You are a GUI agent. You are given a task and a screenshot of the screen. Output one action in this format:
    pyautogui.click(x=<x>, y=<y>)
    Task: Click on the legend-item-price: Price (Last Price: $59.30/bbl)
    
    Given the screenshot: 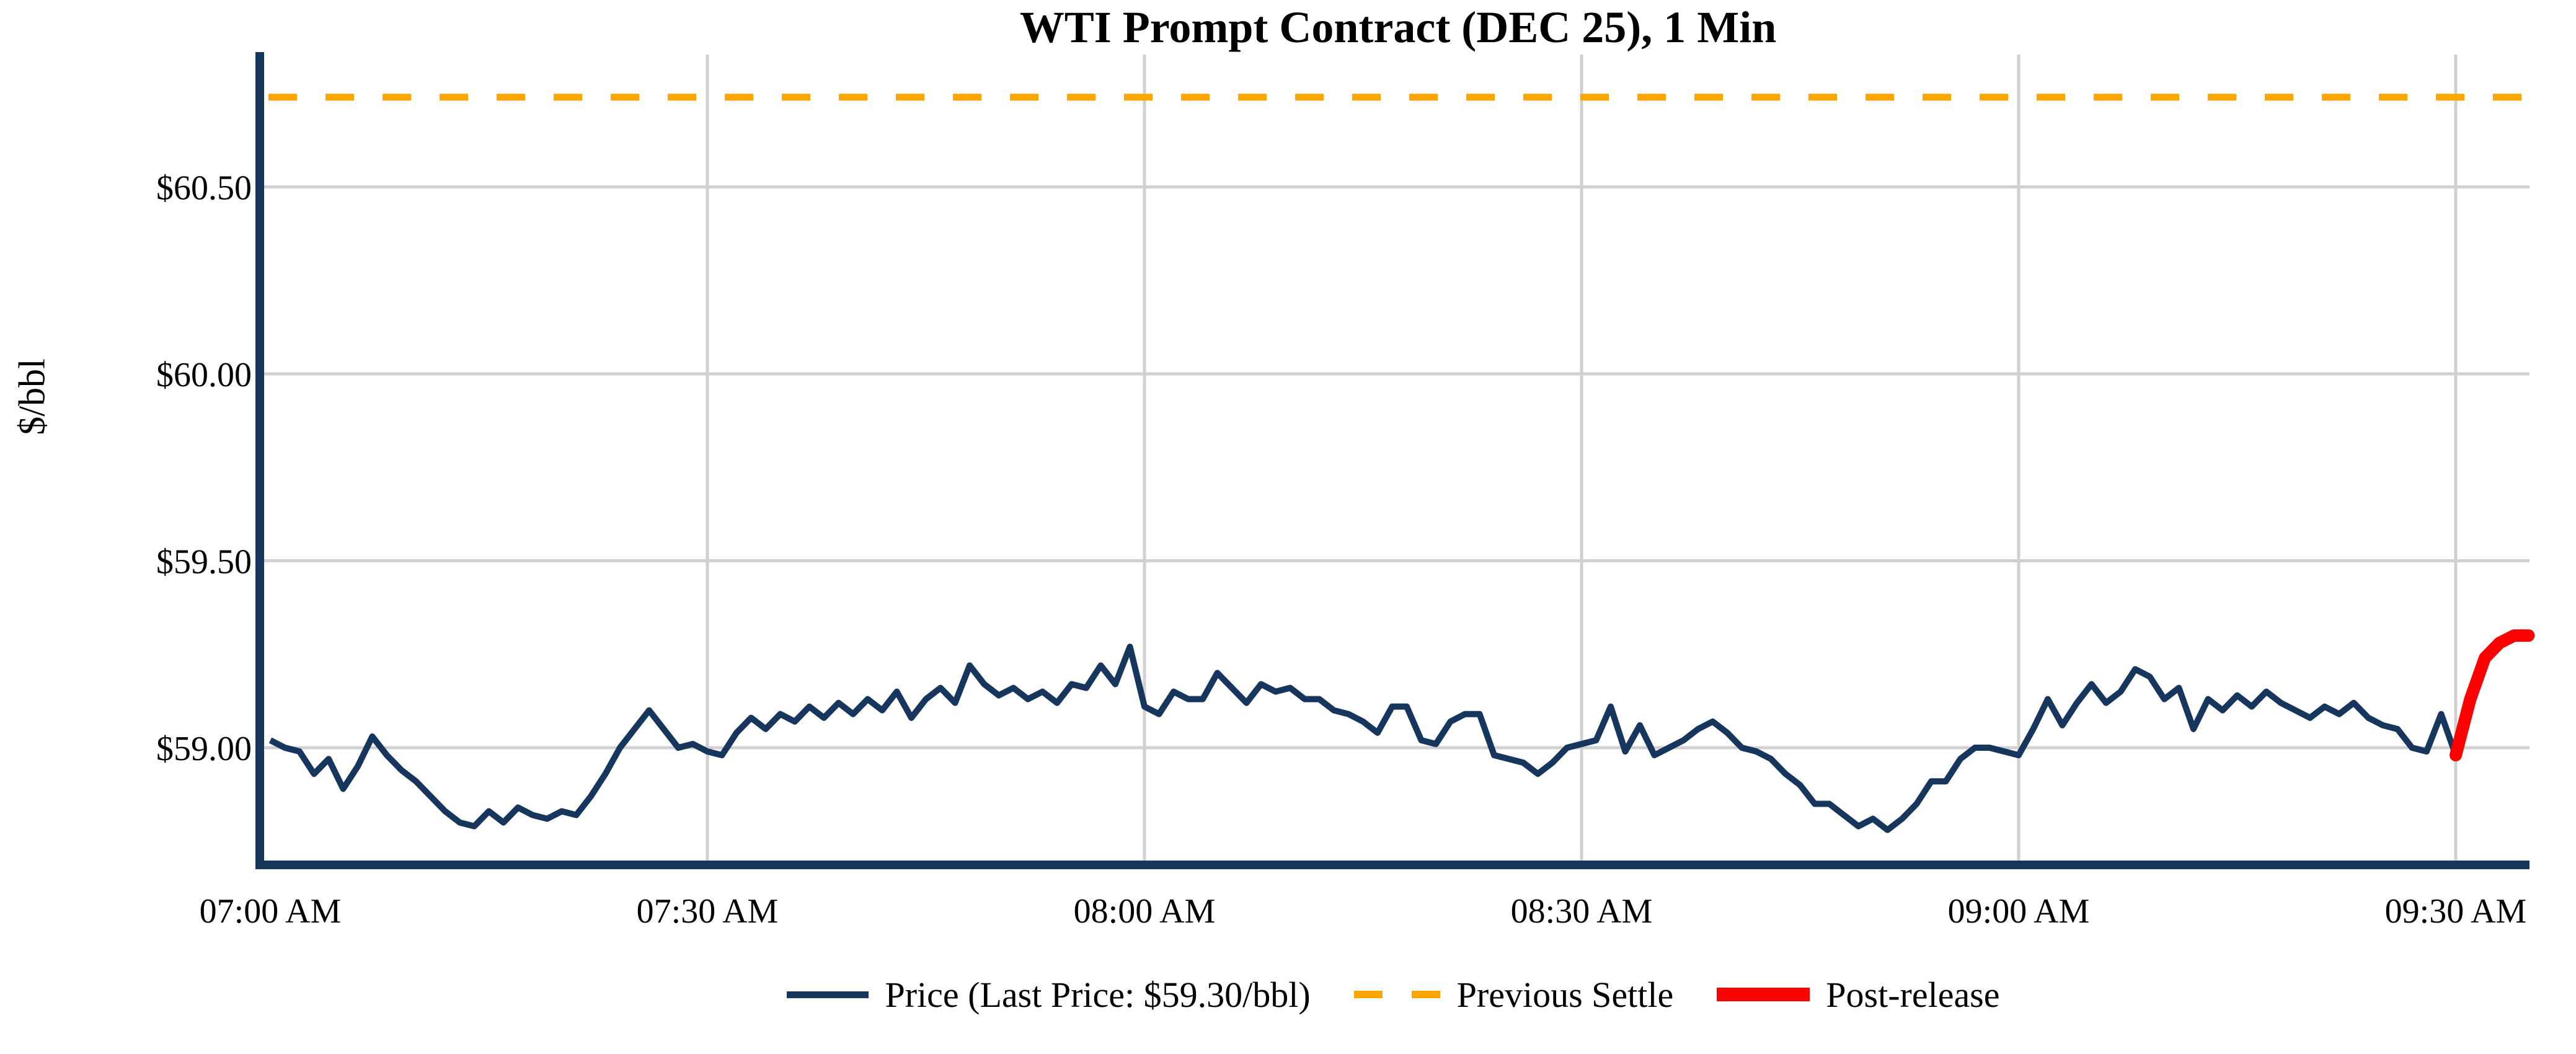 What is the action you would take?
    pyautogui.click(x=1049, y=995)
    